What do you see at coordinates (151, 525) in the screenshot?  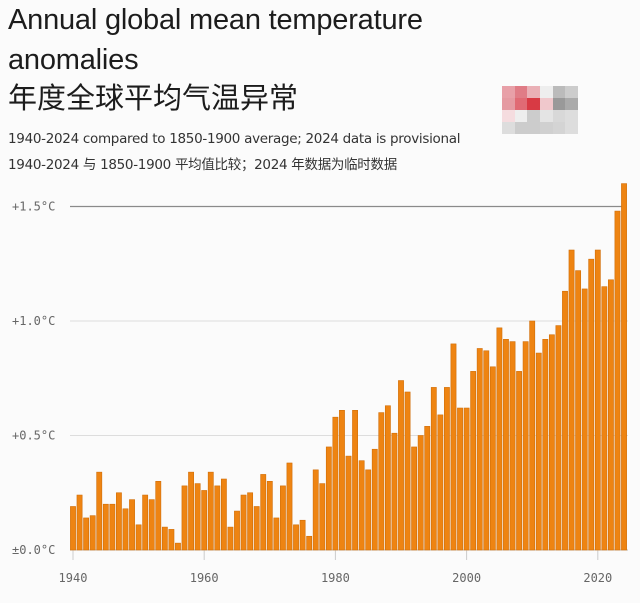 I see `bar-1952` at bounding box center [151, 525].